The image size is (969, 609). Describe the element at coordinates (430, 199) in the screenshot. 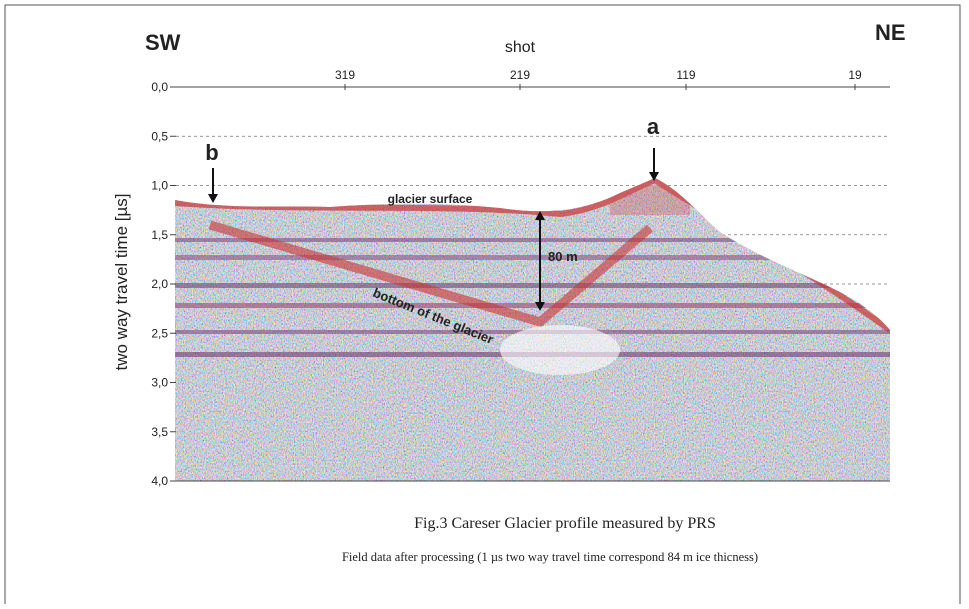

I see `annotation-surface: glacier surface` at that location.